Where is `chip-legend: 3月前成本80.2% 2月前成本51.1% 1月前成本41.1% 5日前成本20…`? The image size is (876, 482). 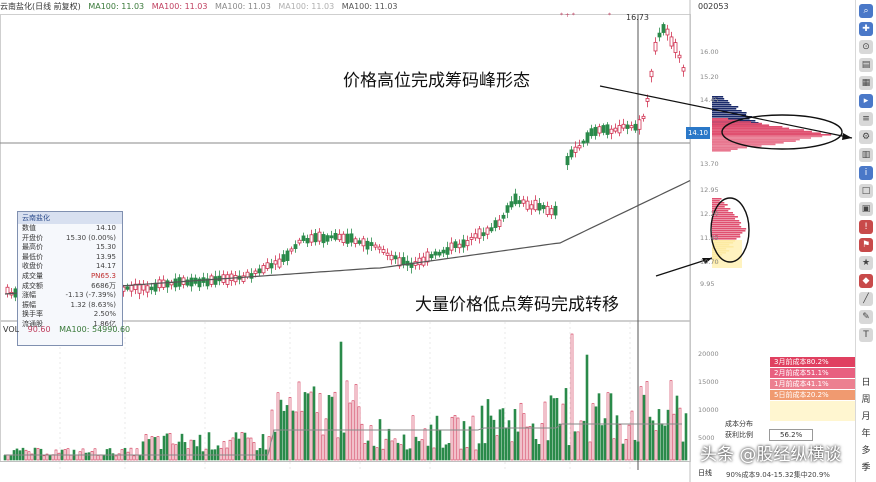
chip-legend: 3月前成本80.2% 2月前成本51.1% 1月前成本41.1% 5日前成本20… is located at coordinates (813, 389).